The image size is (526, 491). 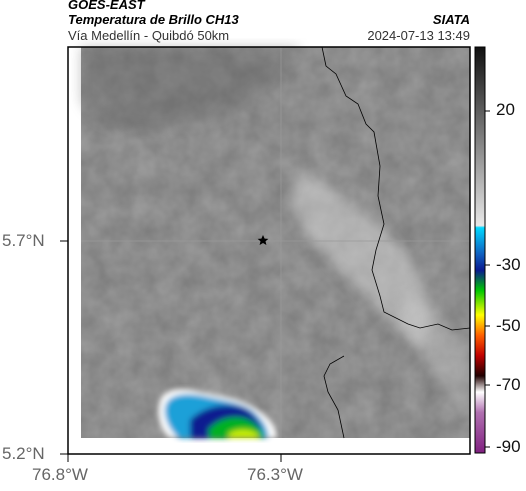 I want to click on star-icon, so click(x=263, y=240).